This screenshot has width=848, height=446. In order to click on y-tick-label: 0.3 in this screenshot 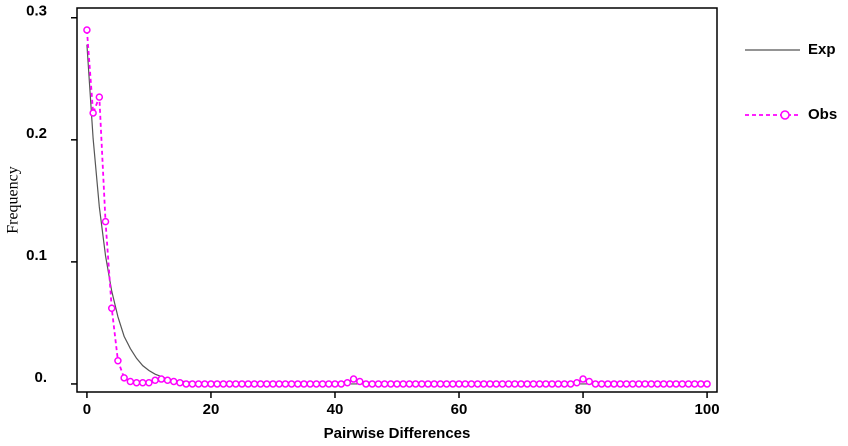, I will do `click(36, 11)`.